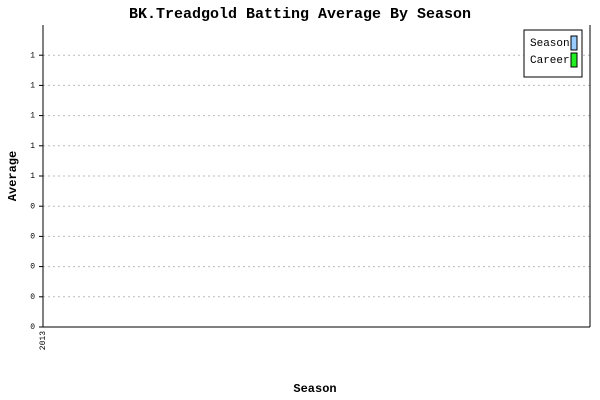 This screenshot has height=400, width=600. I want to click on chart-title: BK.Treadgold Batting Average By Season, so click(300, 14).